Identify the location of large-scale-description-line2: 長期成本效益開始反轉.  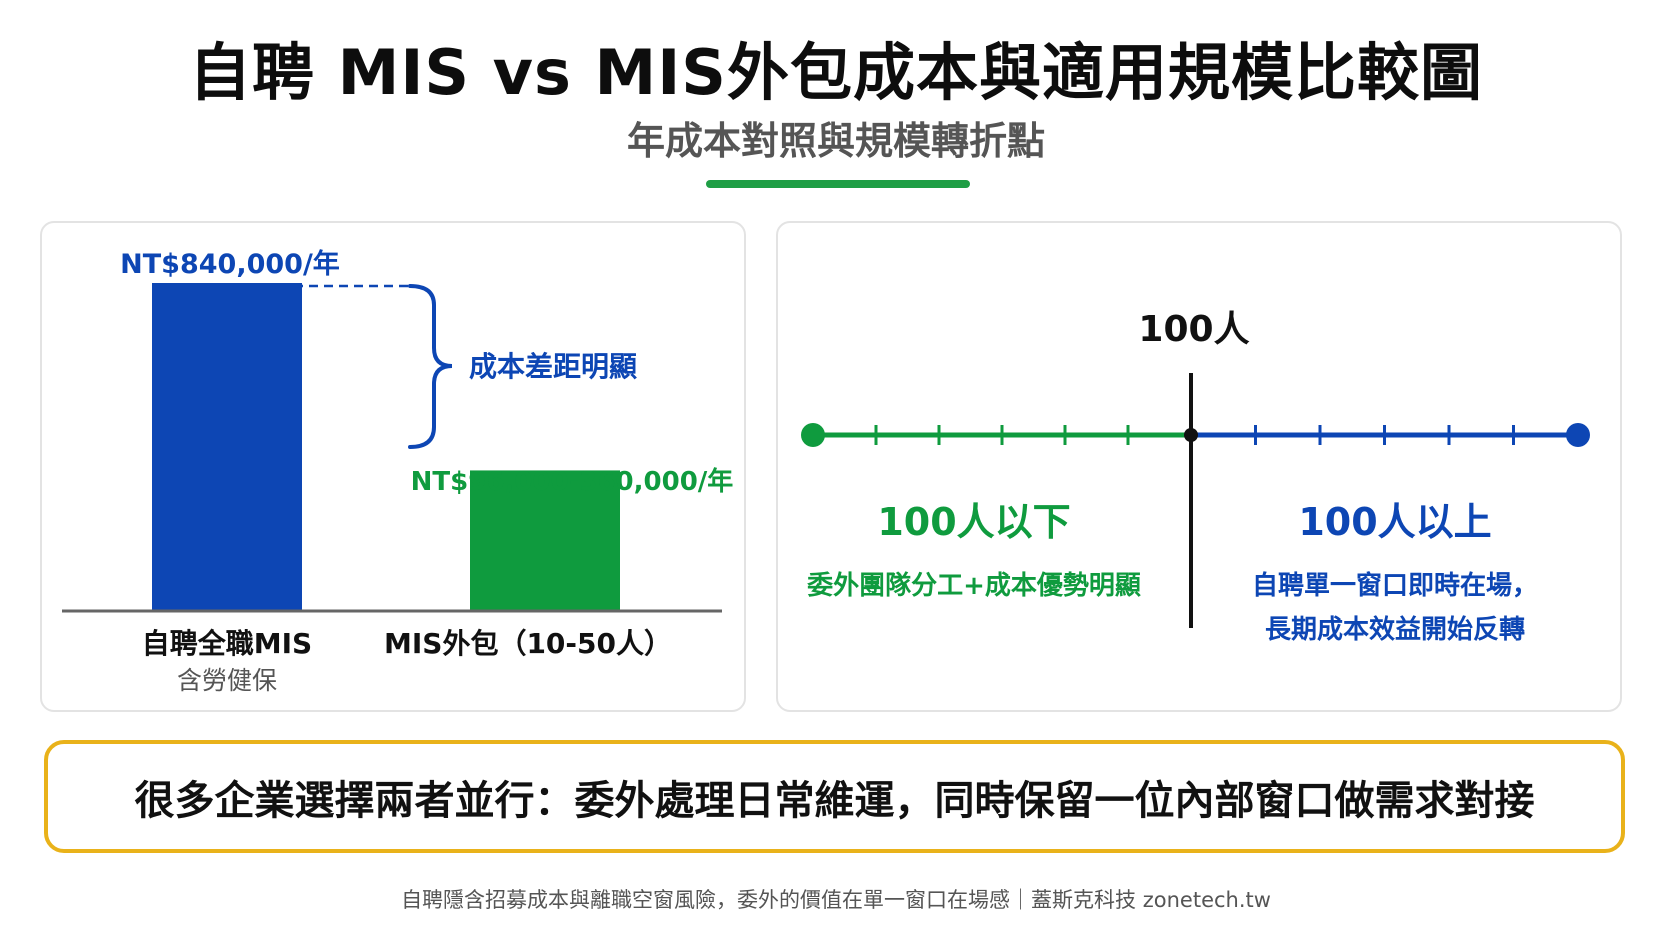
(1395, 629).